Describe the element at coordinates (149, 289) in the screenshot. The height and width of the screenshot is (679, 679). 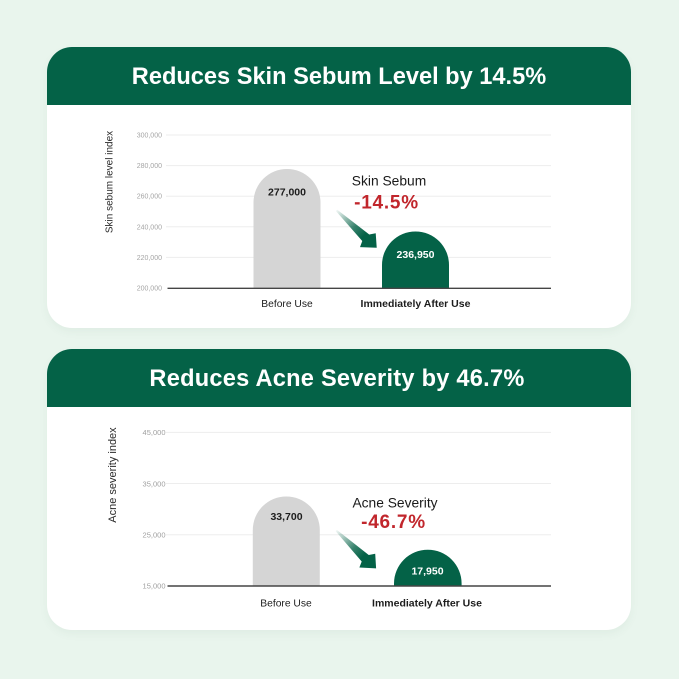
I see `svg-text: 200,000` at that location.